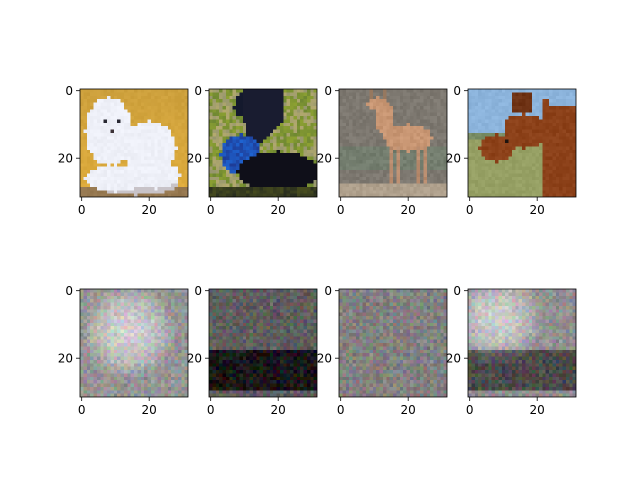  I want to click on image-panel-3: 0 20 0 20, so click(382, 150).